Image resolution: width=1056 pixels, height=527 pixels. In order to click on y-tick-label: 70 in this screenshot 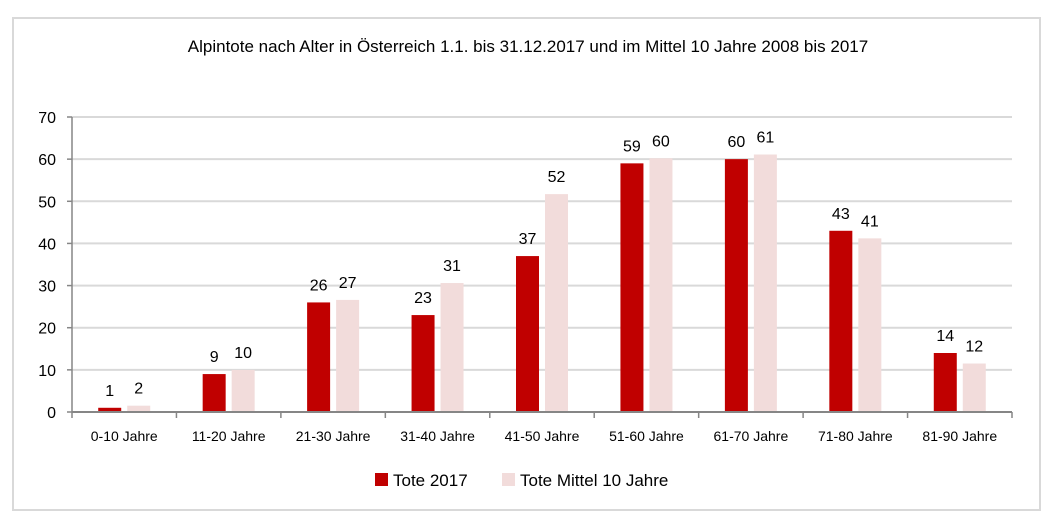, I will do `click(47, 118)`.